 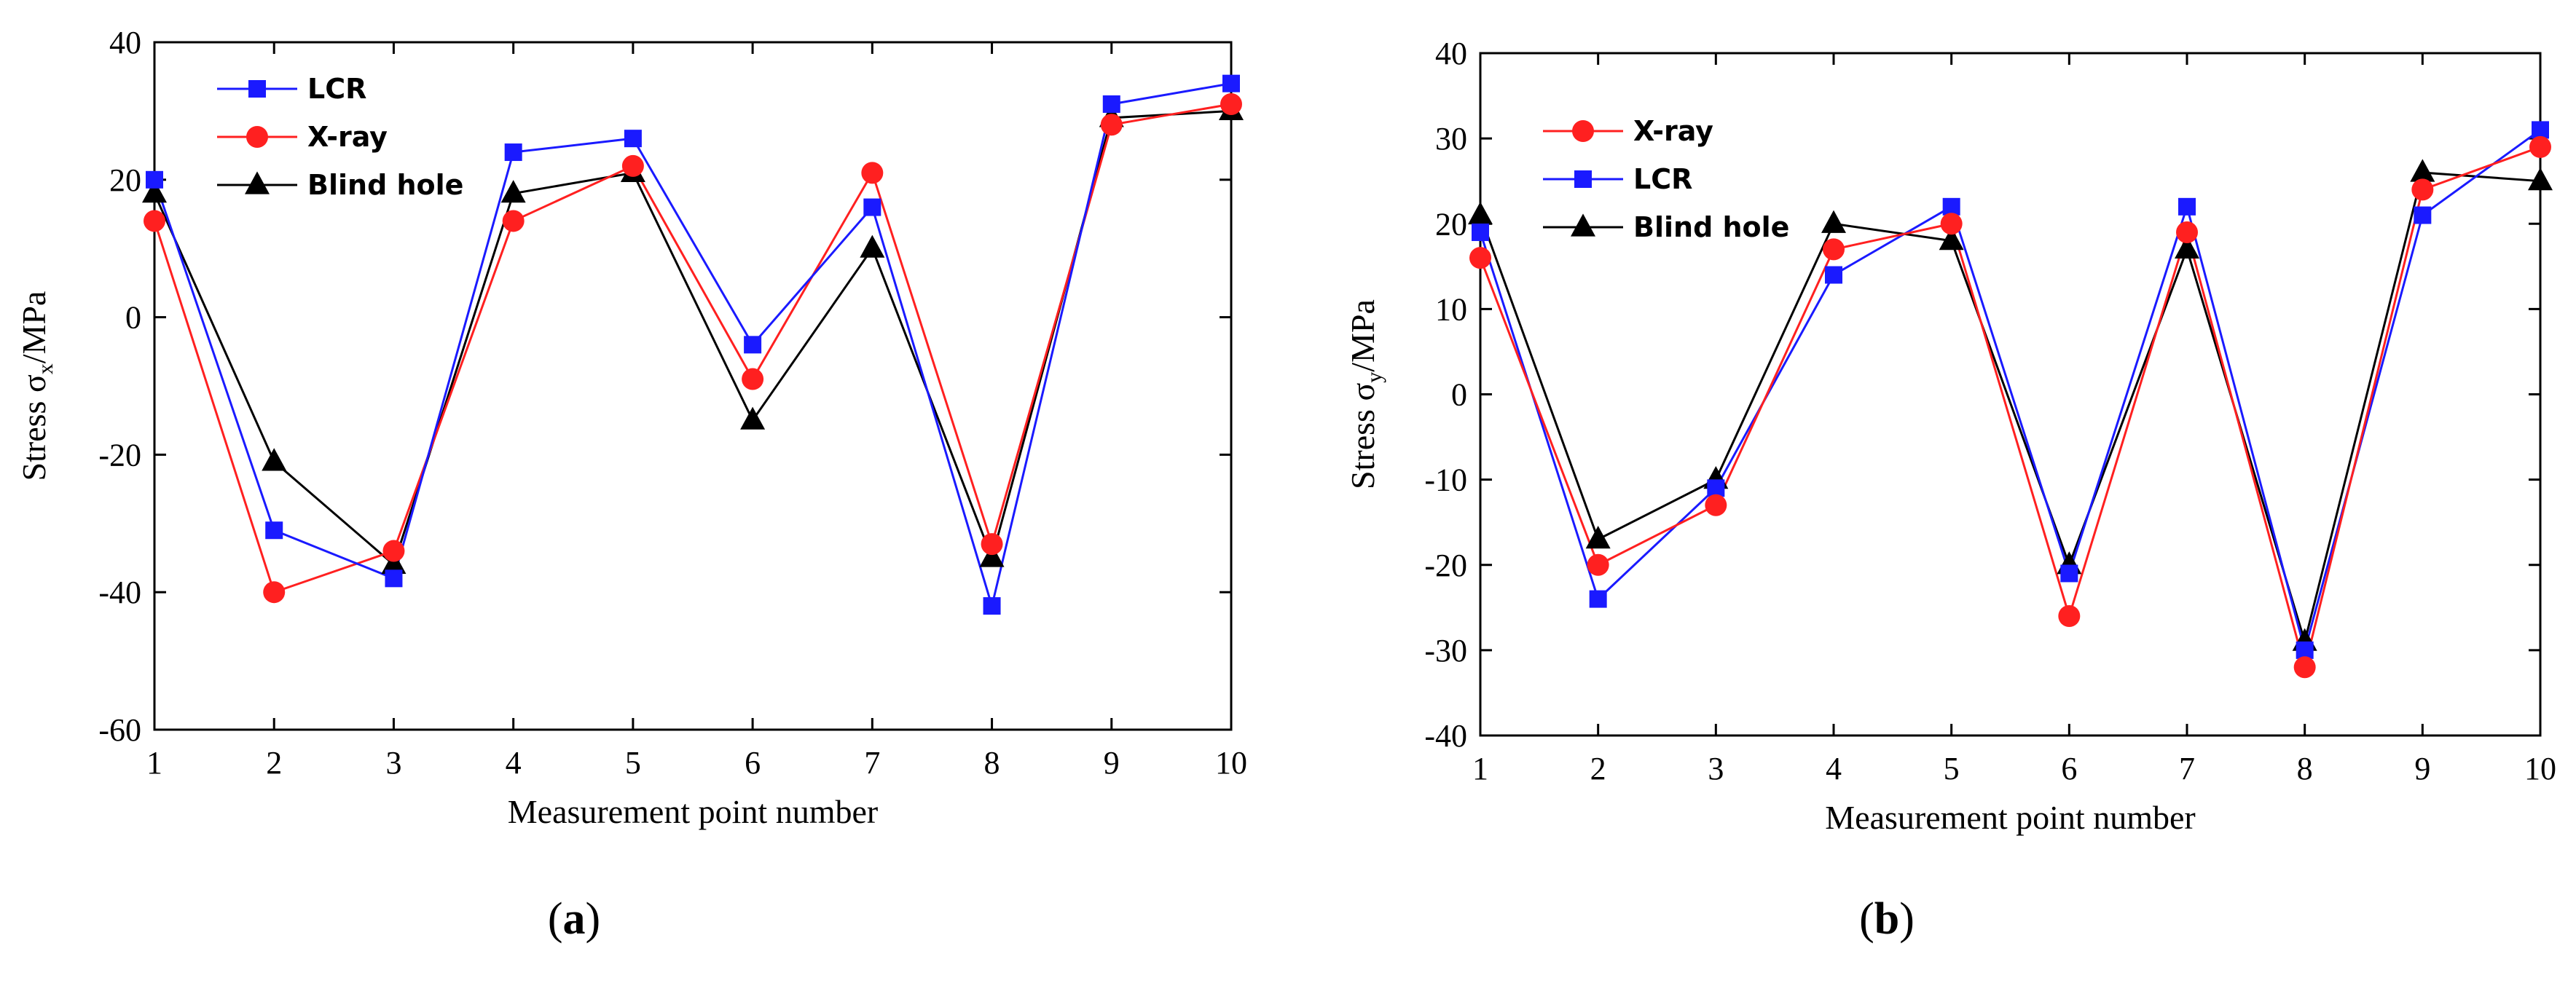 What do you see at coordinates (1362, 436) in the screenshot?
I see `y-axis-label-main: Stress σ` at bounding box center [1362, 436].